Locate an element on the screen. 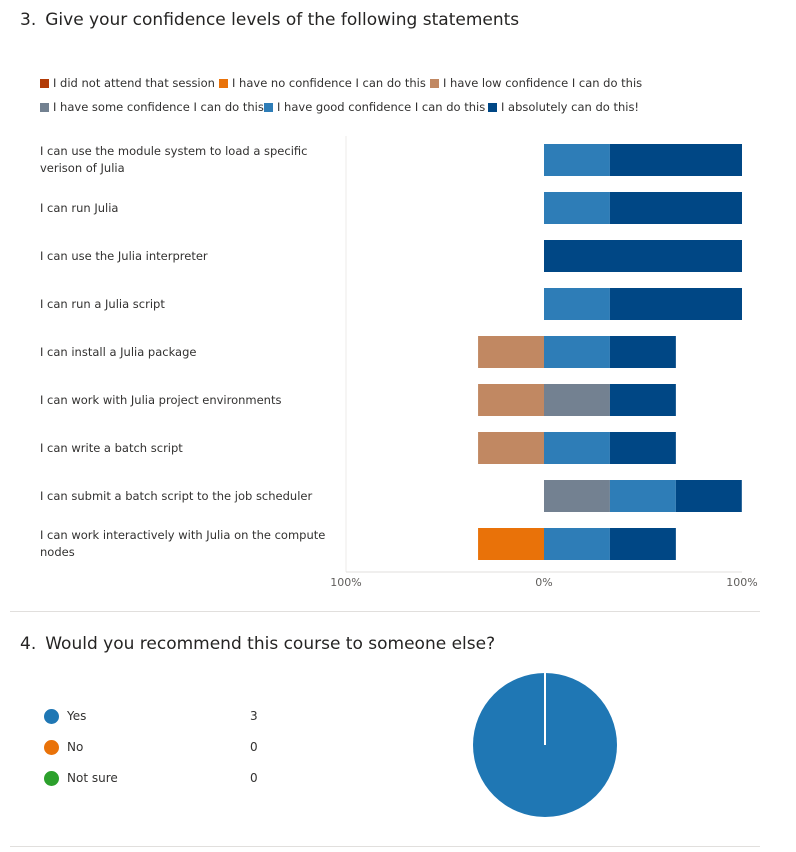 Image resolution: width=796 pixels, height=852 pixels. row-label: I can run Julia is located at coordinates (79, 207).